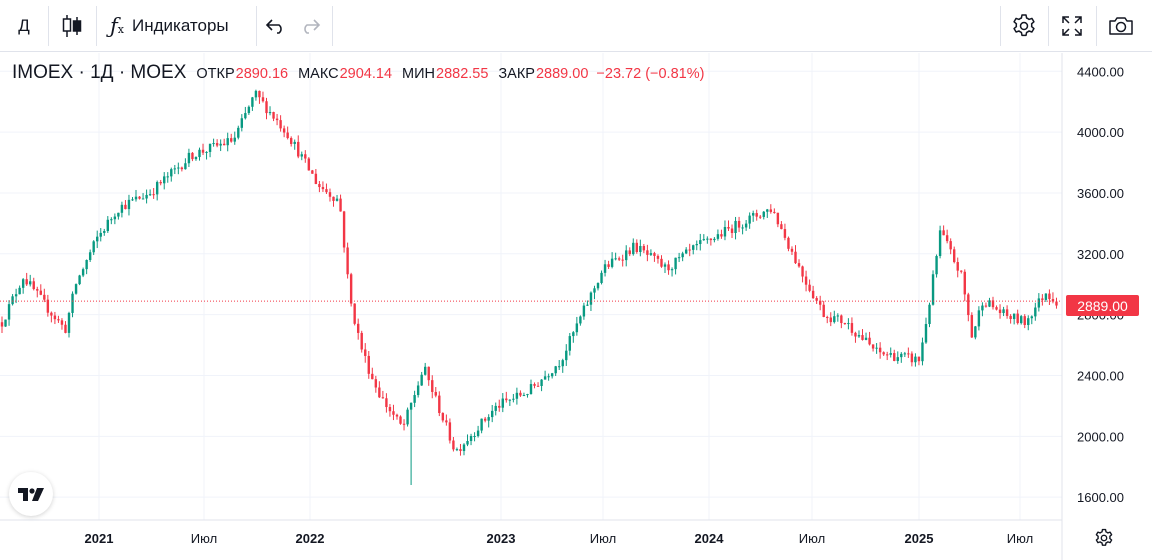 The width and height of the screenshot is (1152, 560). What do you see at coordinates (276, 26) in the screenshot?
I see `undo-button` at bounding box center [276, 26].